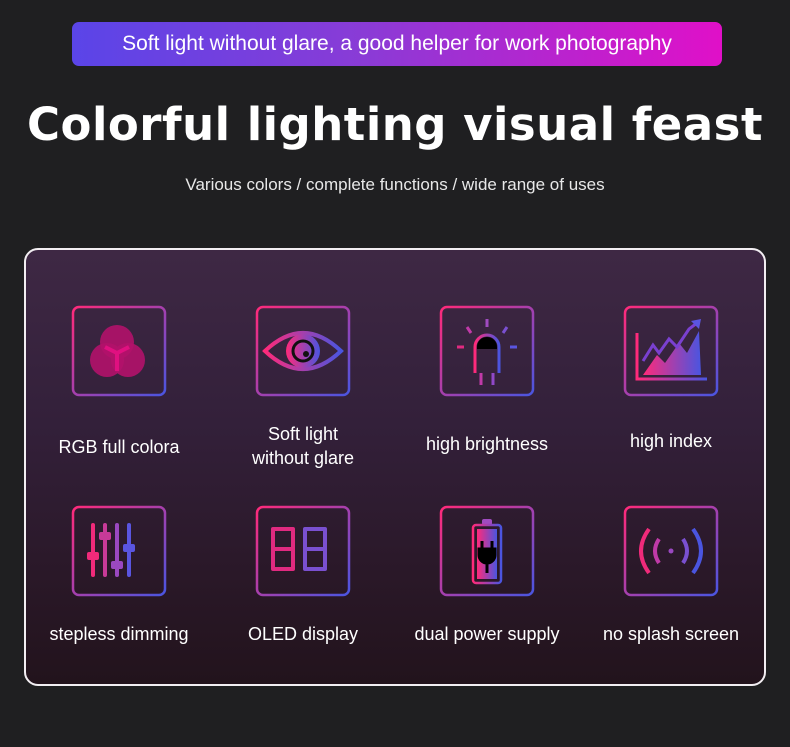  What do you see at coordinates (671, 351) in the screenshot?
I see `rising-chart-icon` at bounding box center [671, 351].